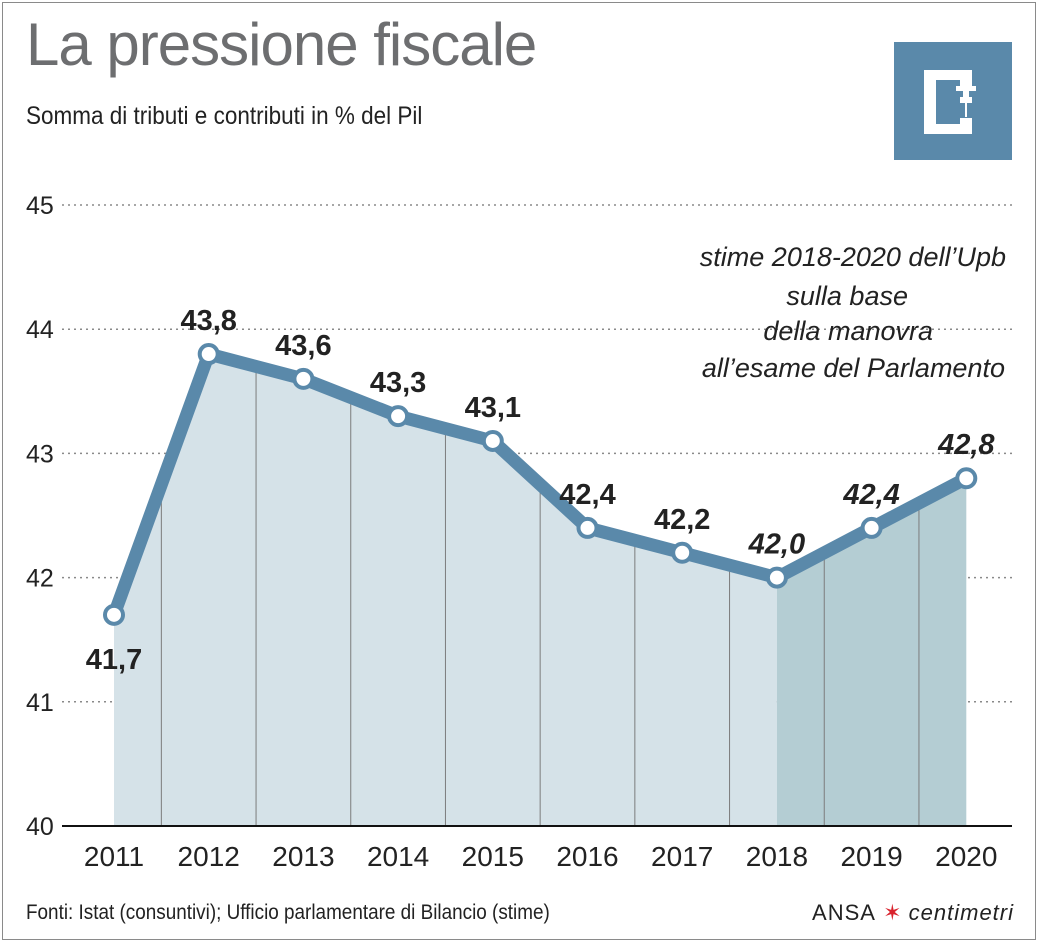 The image size is (1040, 944). Describe the element at coordinates (682, 856) in the screenshot. I see `x-tick-label: 2017` at that location.